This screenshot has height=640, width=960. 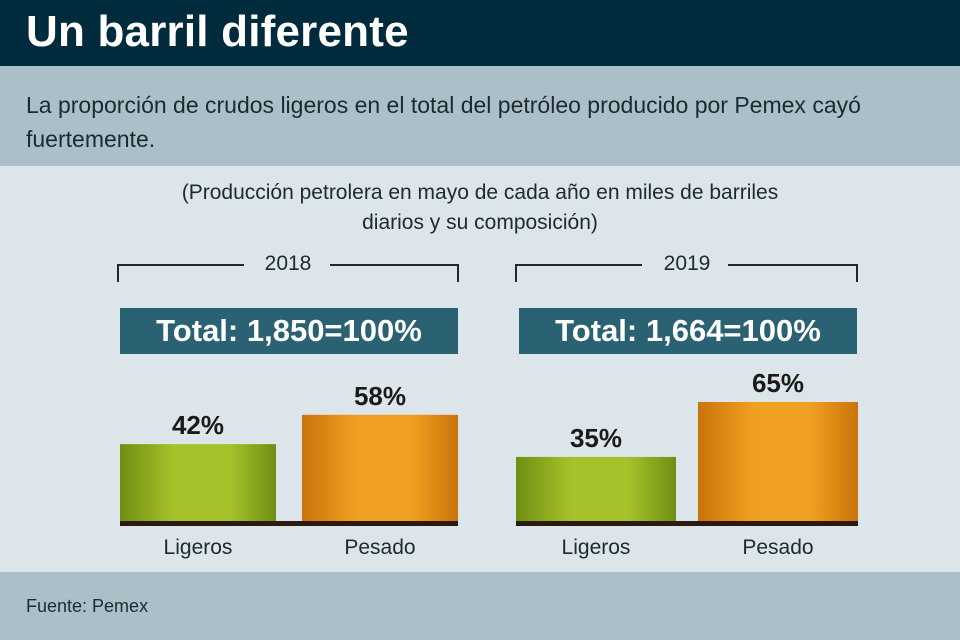 What do you see at coordinates (217, 31) in the screenshot?
I see `chart-title: Un barril diferente` at bounding box center [217, 31].